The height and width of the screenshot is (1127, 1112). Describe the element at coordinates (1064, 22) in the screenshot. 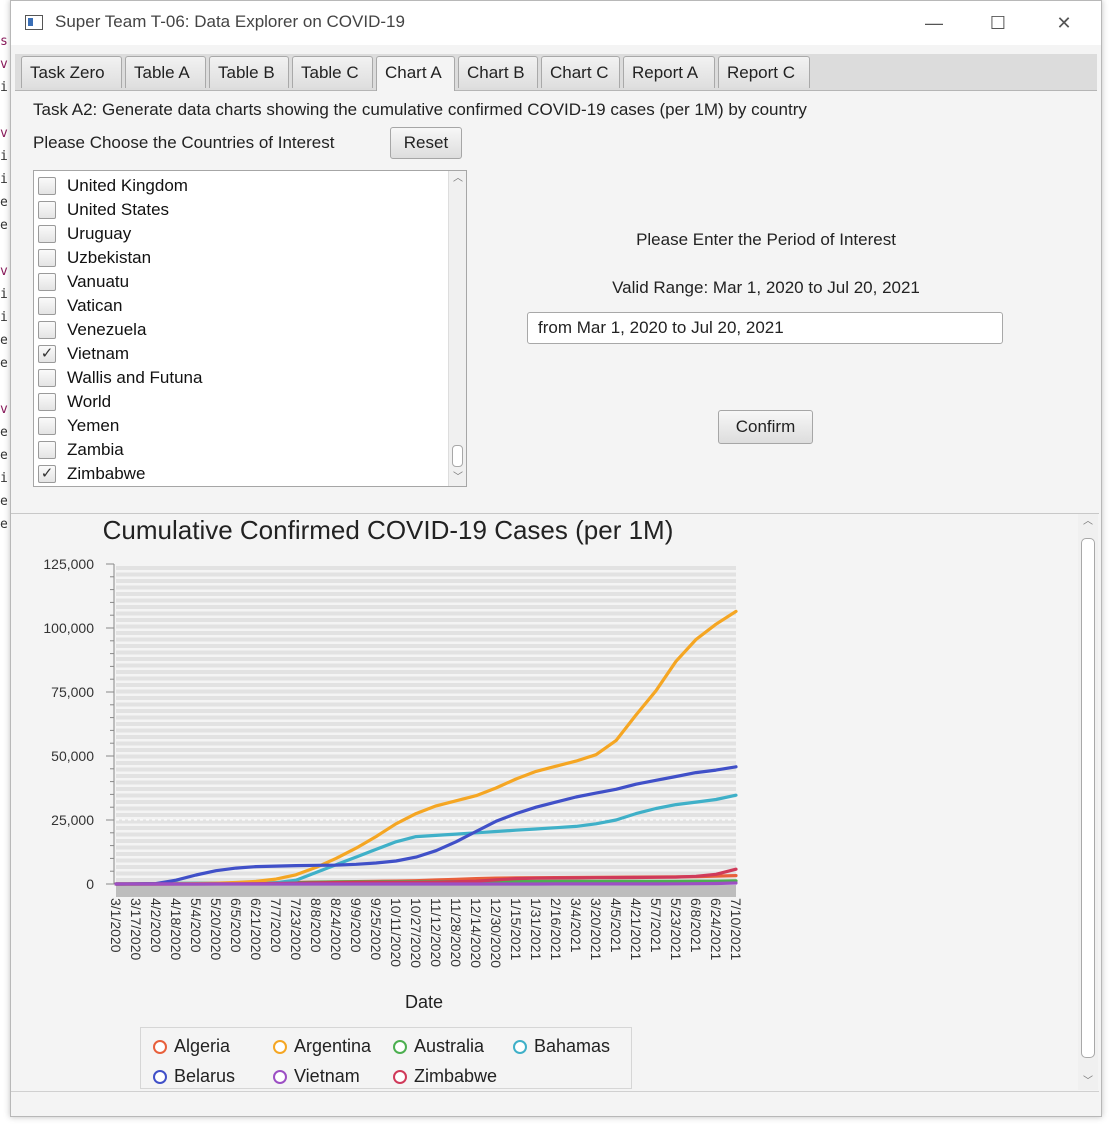

I see `close-button: ✕` at that location.